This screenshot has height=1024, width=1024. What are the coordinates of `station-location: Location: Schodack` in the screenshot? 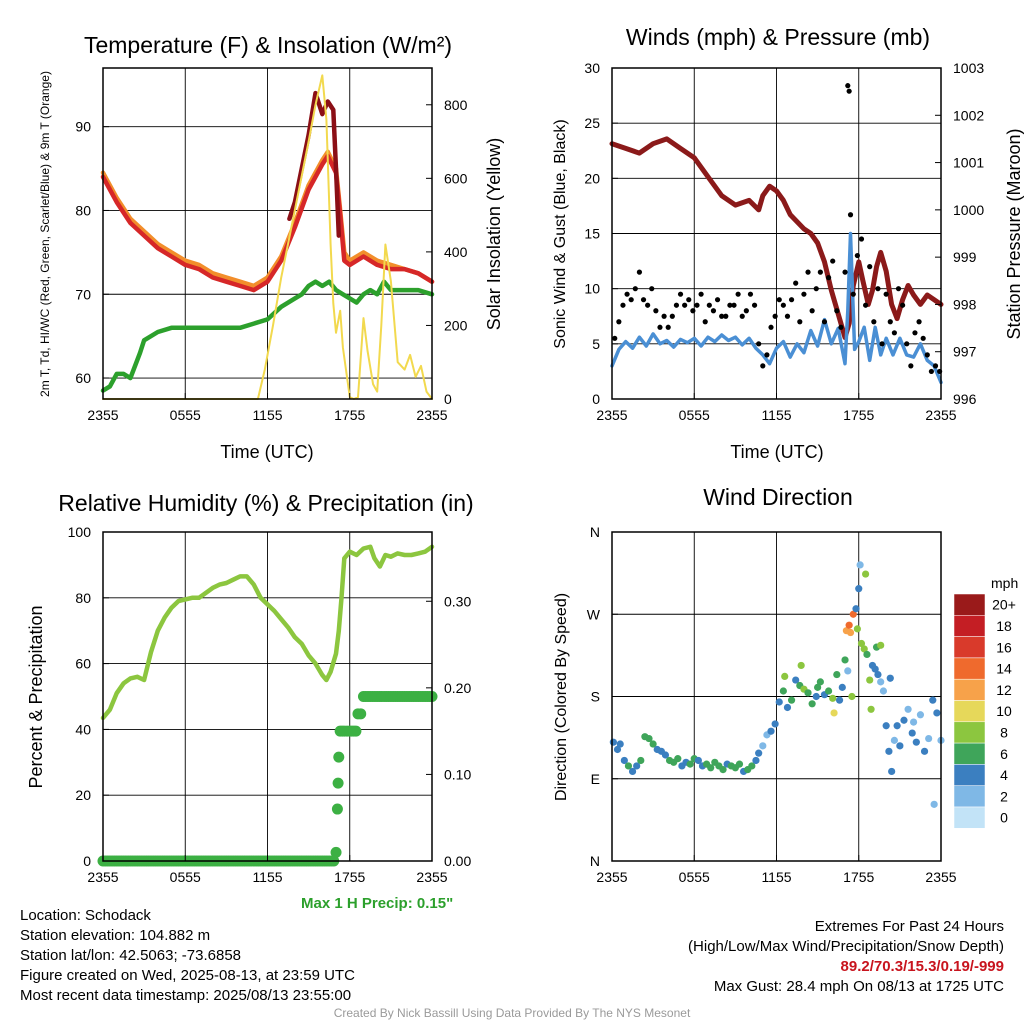 It's located at (85, 915).